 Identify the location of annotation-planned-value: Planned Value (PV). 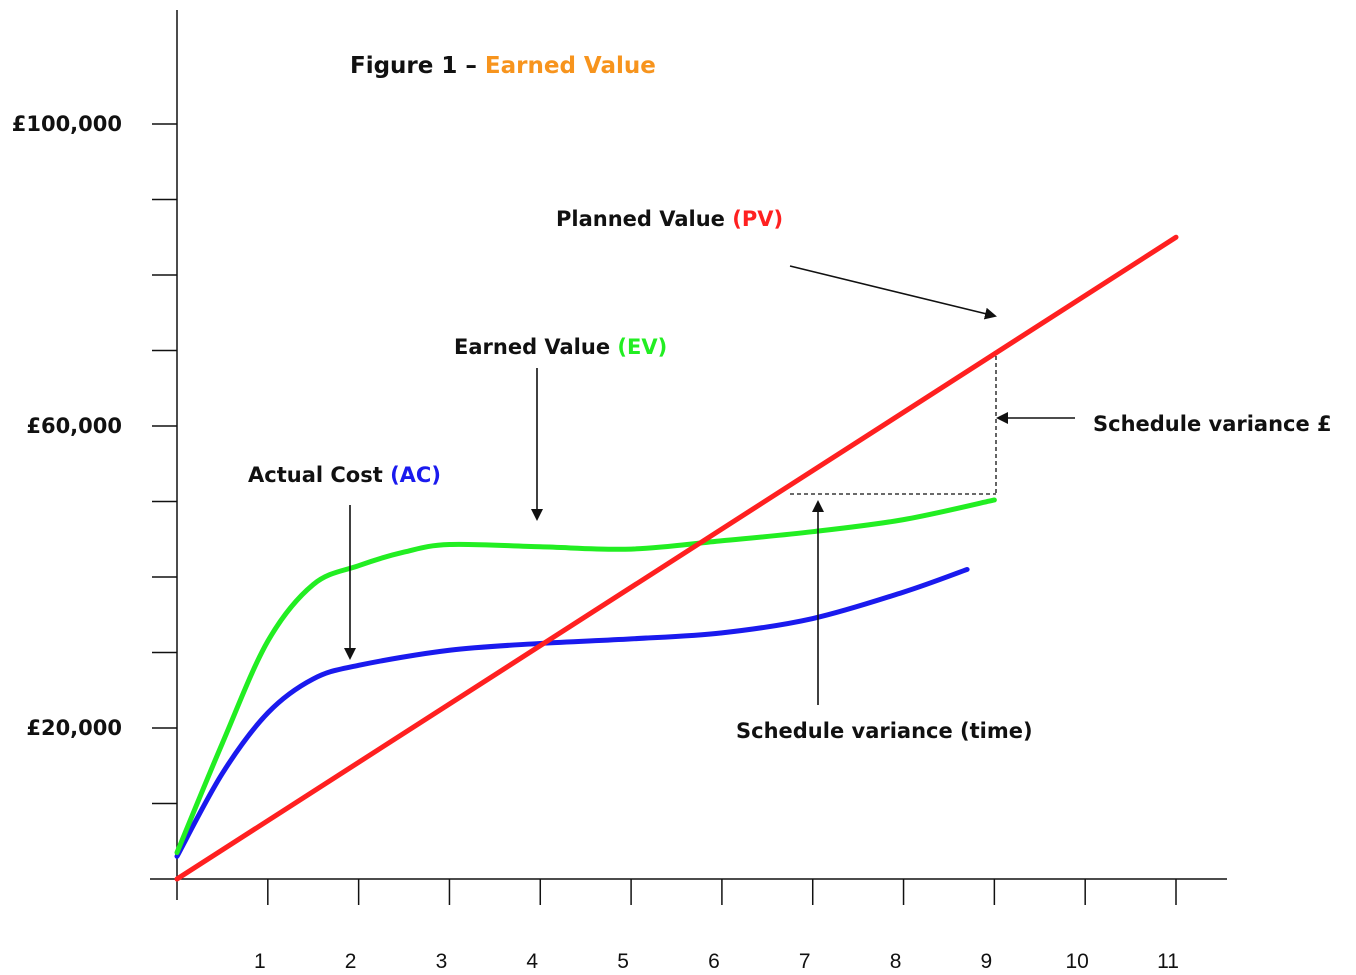
(669, 219).